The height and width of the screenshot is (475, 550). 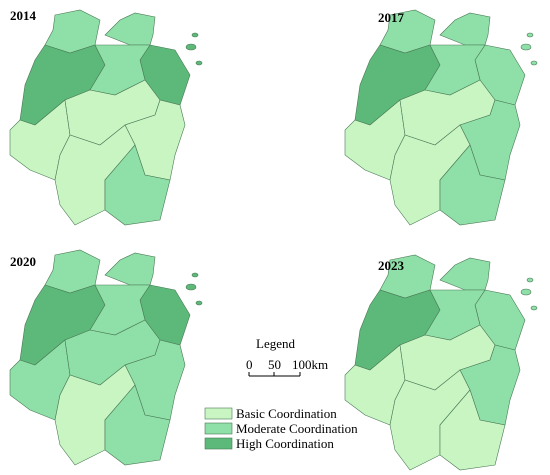 What do you see at coordinates (297, 428) in the screenshot?
I see `legend-label: Moderate Coordination` at bounding box center [297, 428].